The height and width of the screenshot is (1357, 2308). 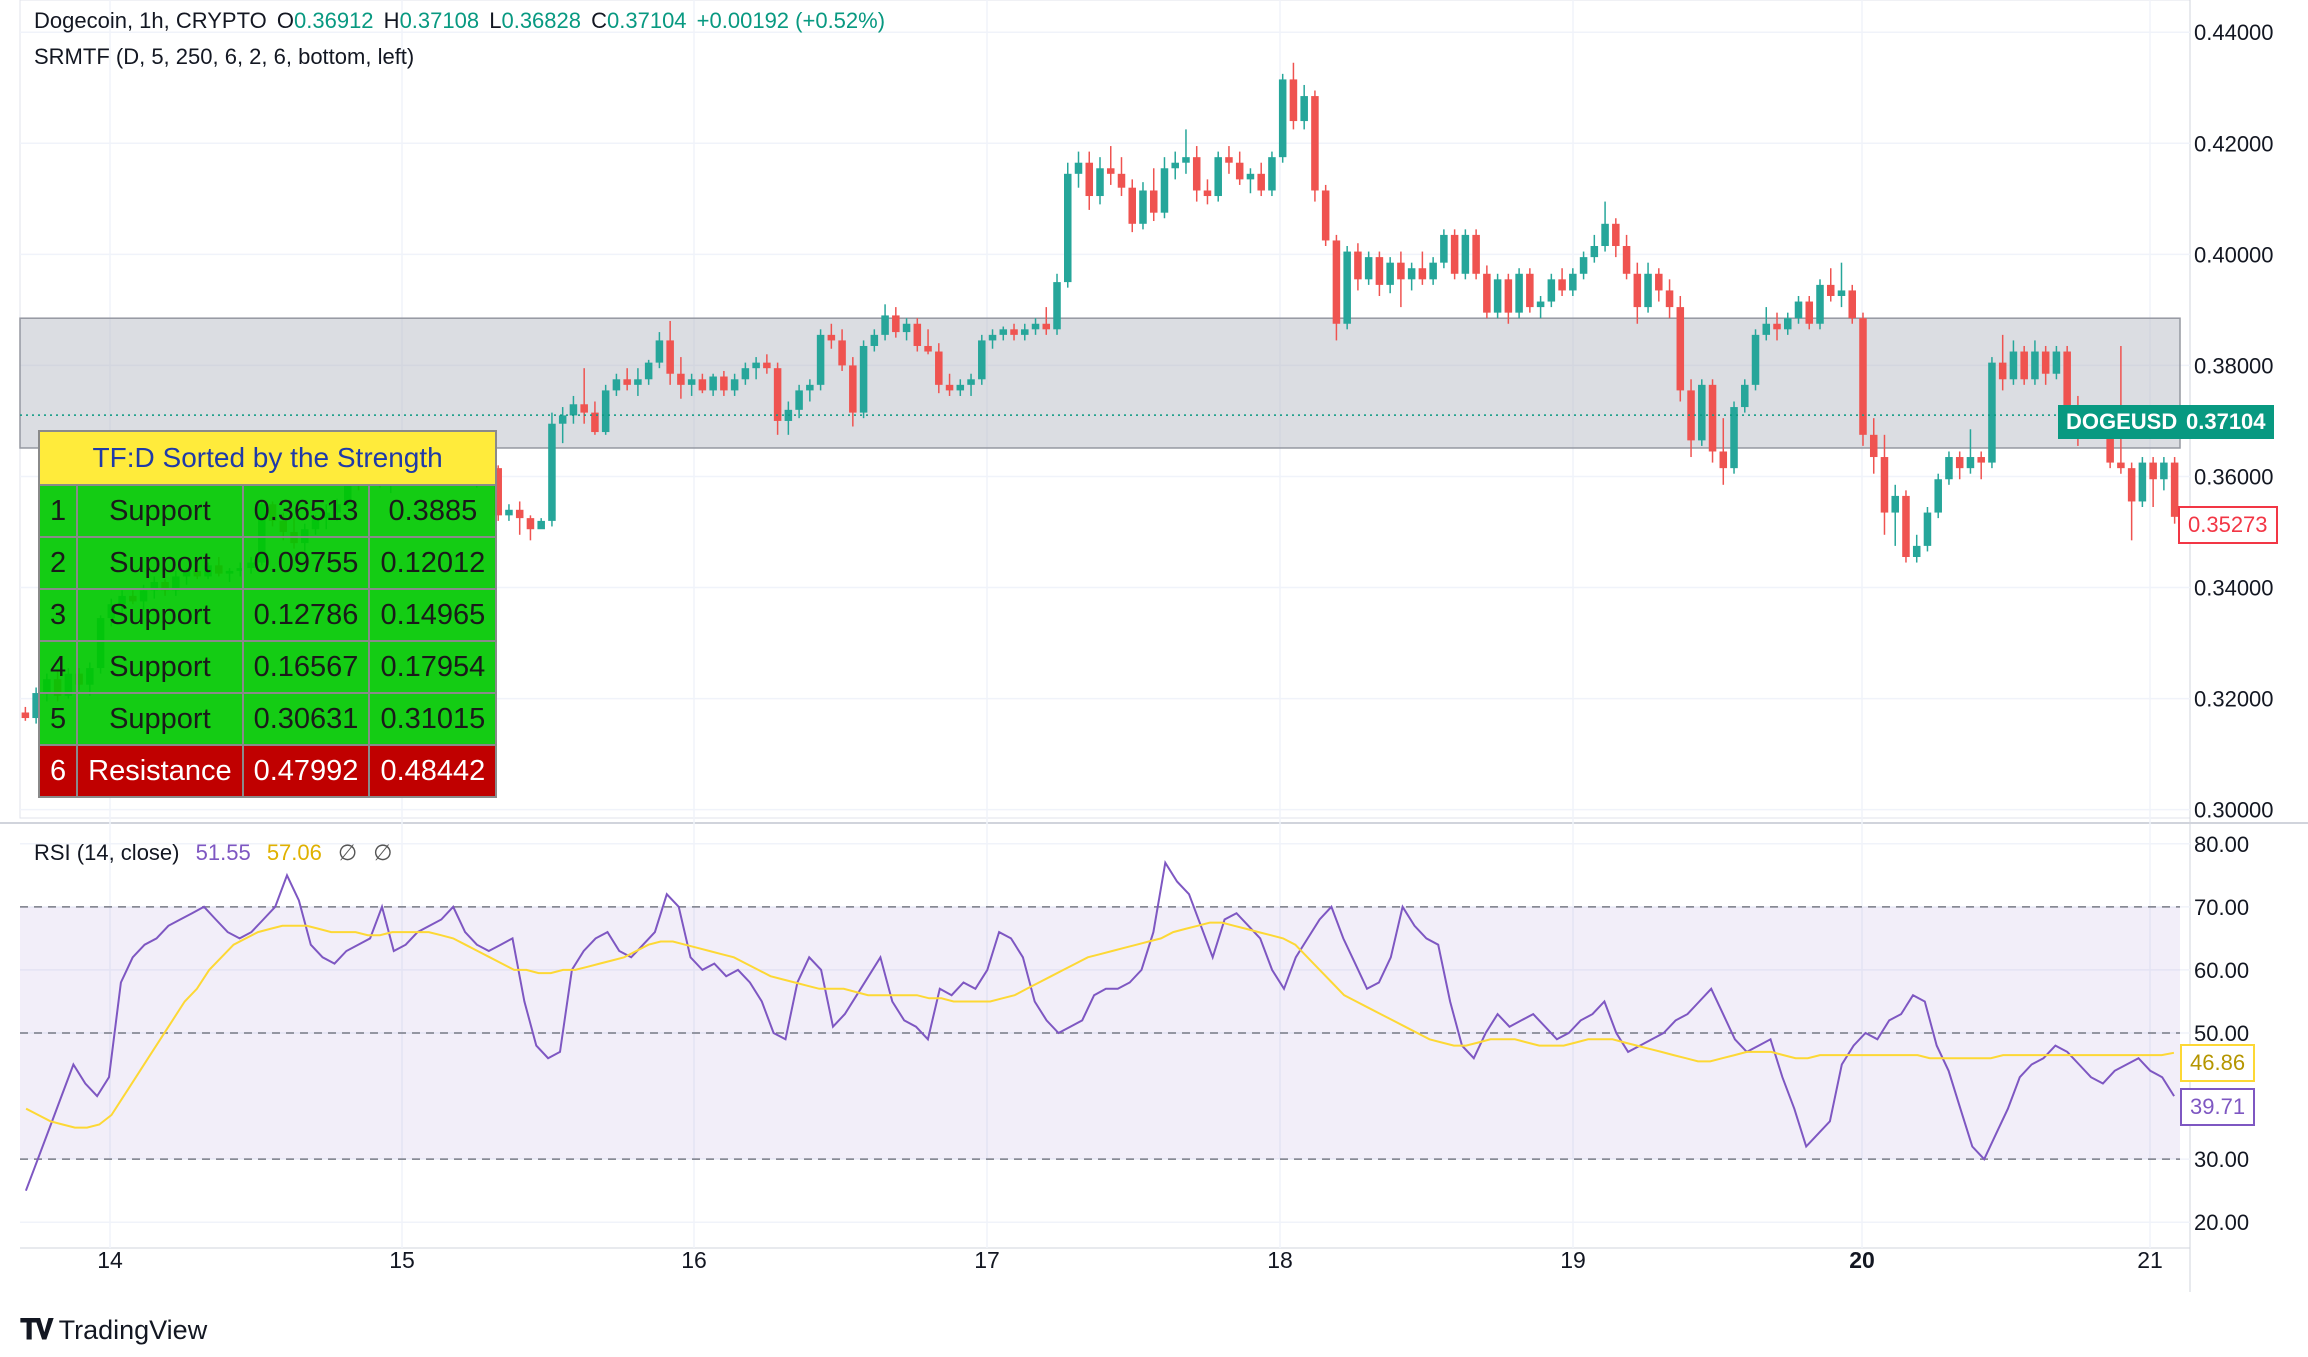 I want to click on last-price-badge: 0.37104, so click(x=2226, y=422).